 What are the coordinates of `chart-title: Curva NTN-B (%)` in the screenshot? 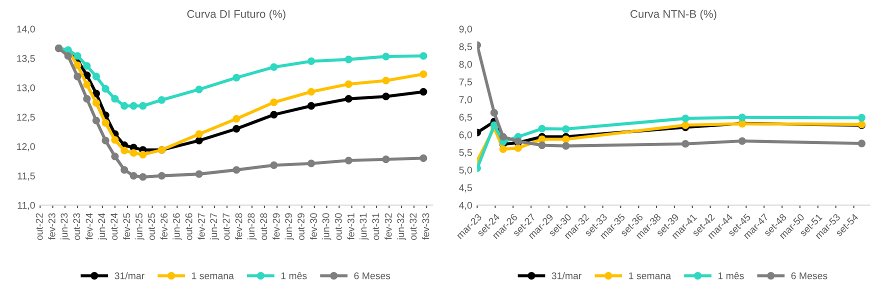 It's located at (673, 15).